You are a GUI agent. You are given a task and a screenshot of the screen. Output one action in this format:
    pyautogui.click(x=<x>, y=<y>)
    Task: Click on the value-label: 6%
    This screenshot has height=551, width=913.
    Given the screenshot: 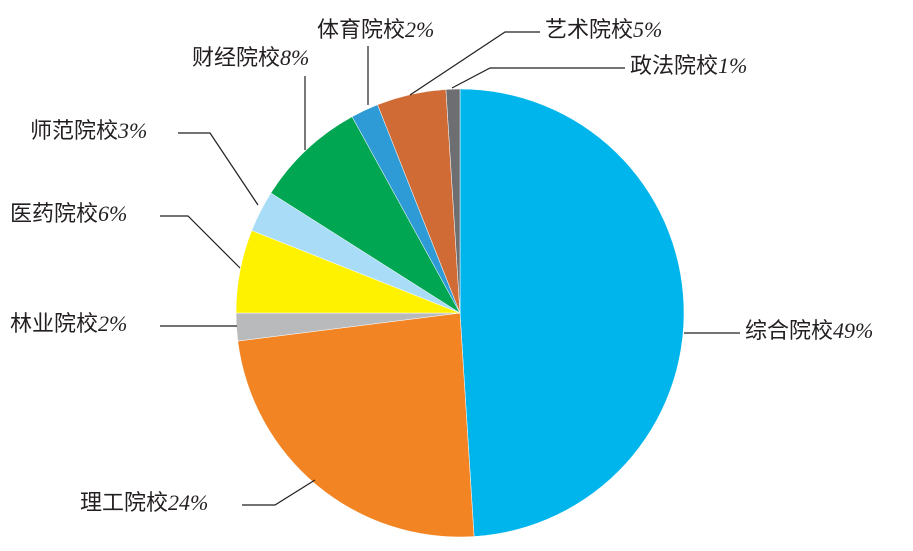 What is the action you would take?
    pyautogui.click(x=112, y=213)
    